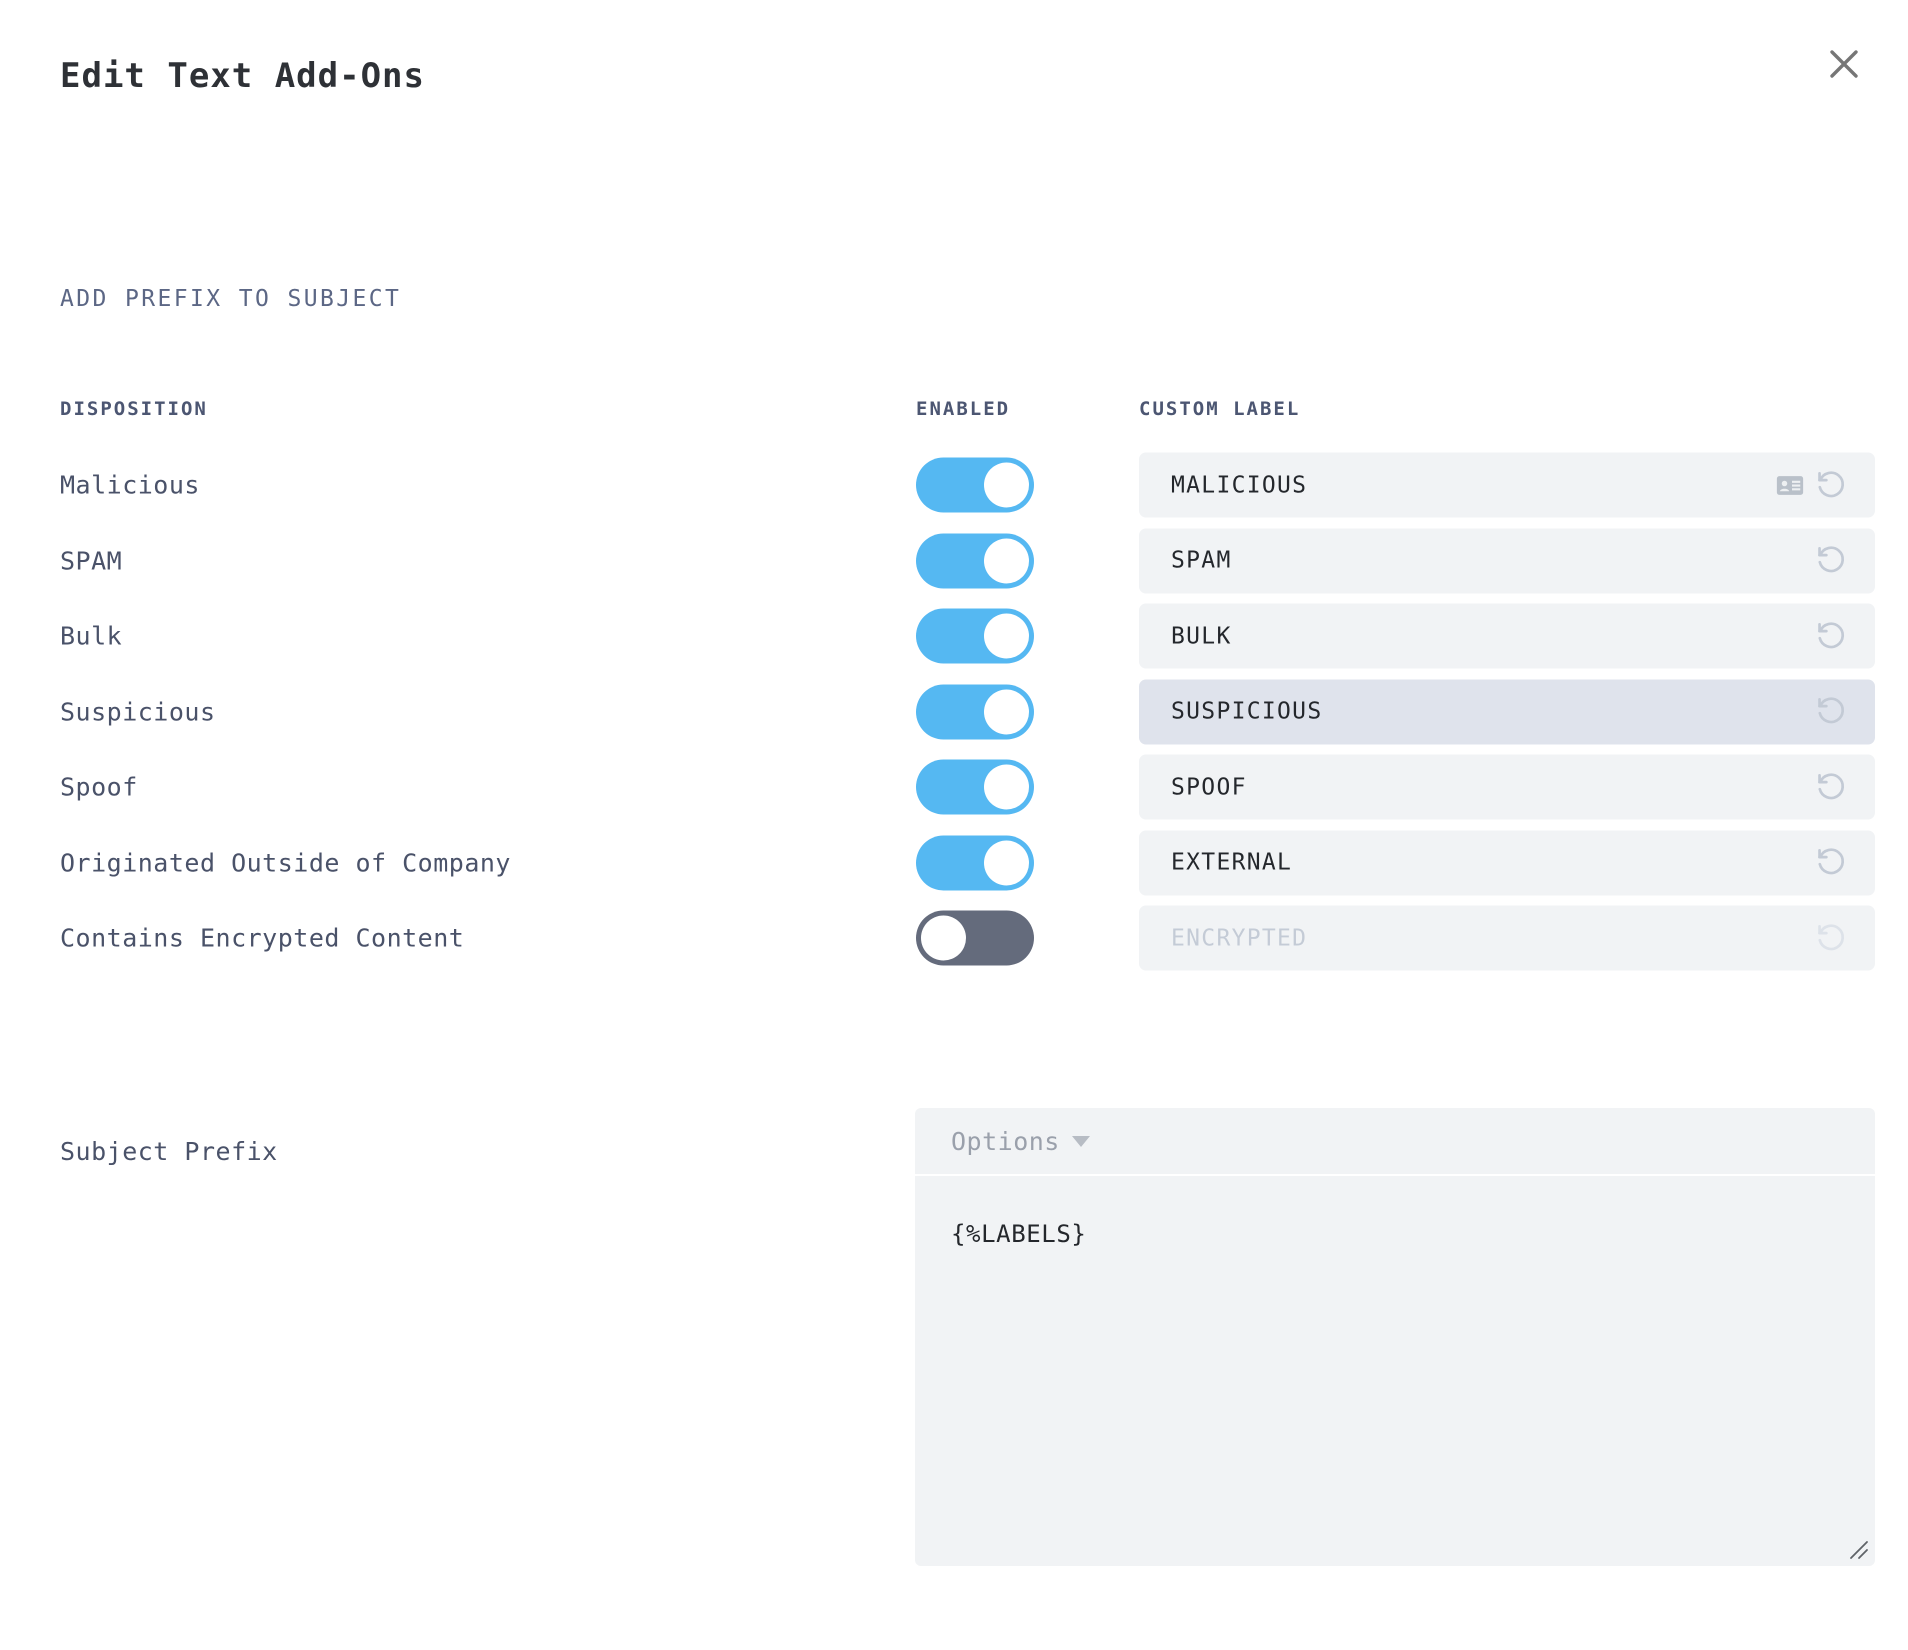 This screenshot has height=1650, width=1908. I want to click on custom-label-value: SPAM, so click(1201, 560).